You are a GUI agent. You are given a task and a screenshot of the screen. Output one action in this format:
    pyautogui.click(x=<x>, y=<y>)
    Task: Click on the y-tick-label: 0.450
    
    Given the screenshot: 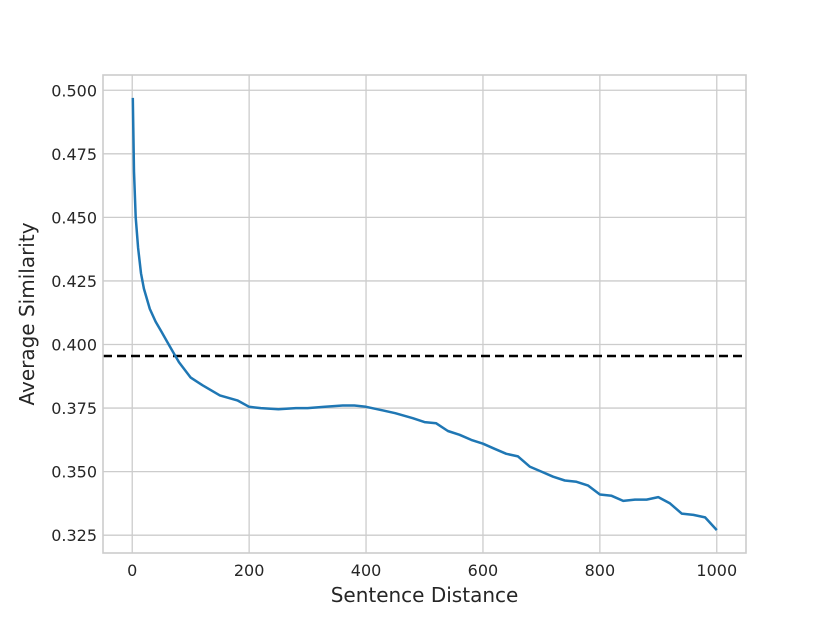 What is the action you would take?
    pyautogui.click(x=74, y=217)
    